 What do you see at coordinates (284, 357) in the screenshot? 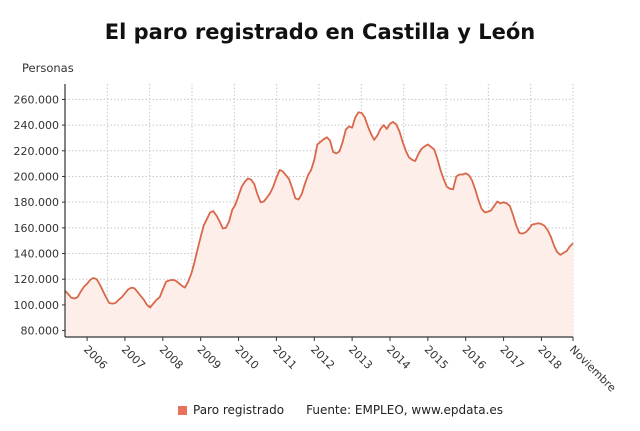
I see `x-tick-label: 2011` at bounding box center [284, 357].